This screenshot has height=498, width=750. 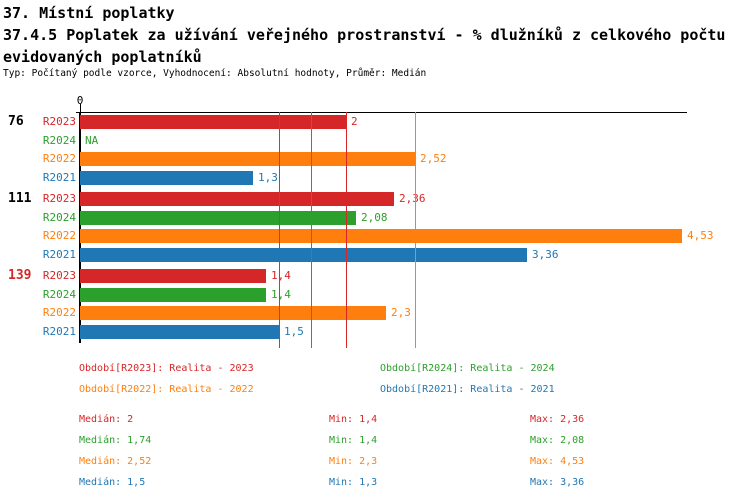 I want to click on bar-value-label: 2,52, so click(x=433, y=158).